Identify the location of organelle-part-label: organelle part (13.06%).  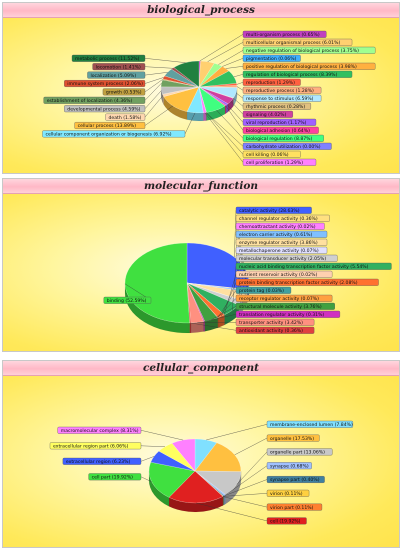
(297, 453).